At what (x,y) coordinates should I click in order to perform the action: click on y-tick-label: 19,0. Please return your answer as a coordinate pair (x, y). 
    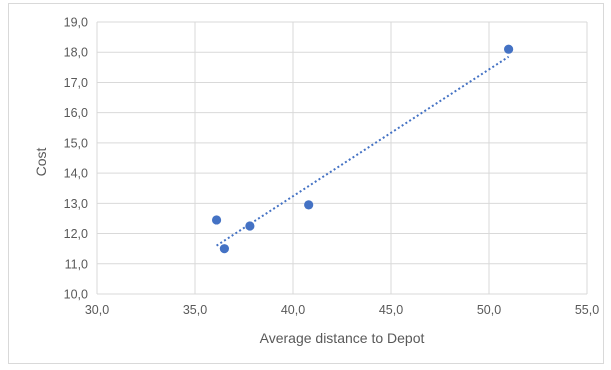
    Looking at the image, I should click on (76, 23).